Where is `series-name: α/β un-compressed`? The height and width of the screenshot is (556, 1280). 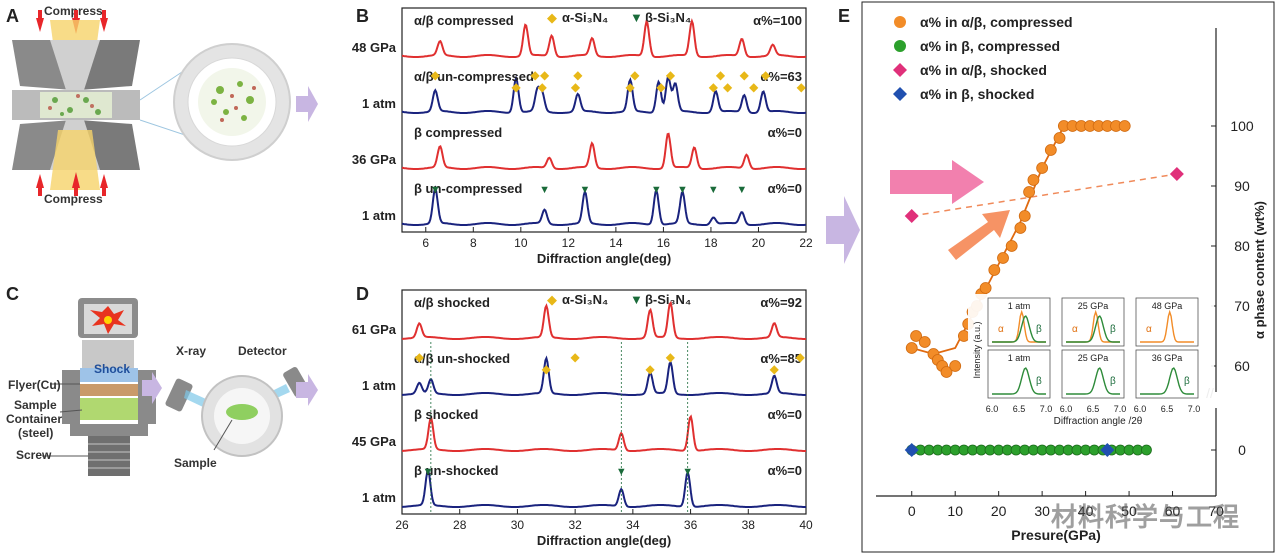 series-name: α/β un-compressed is located at coordinates (474, 76).